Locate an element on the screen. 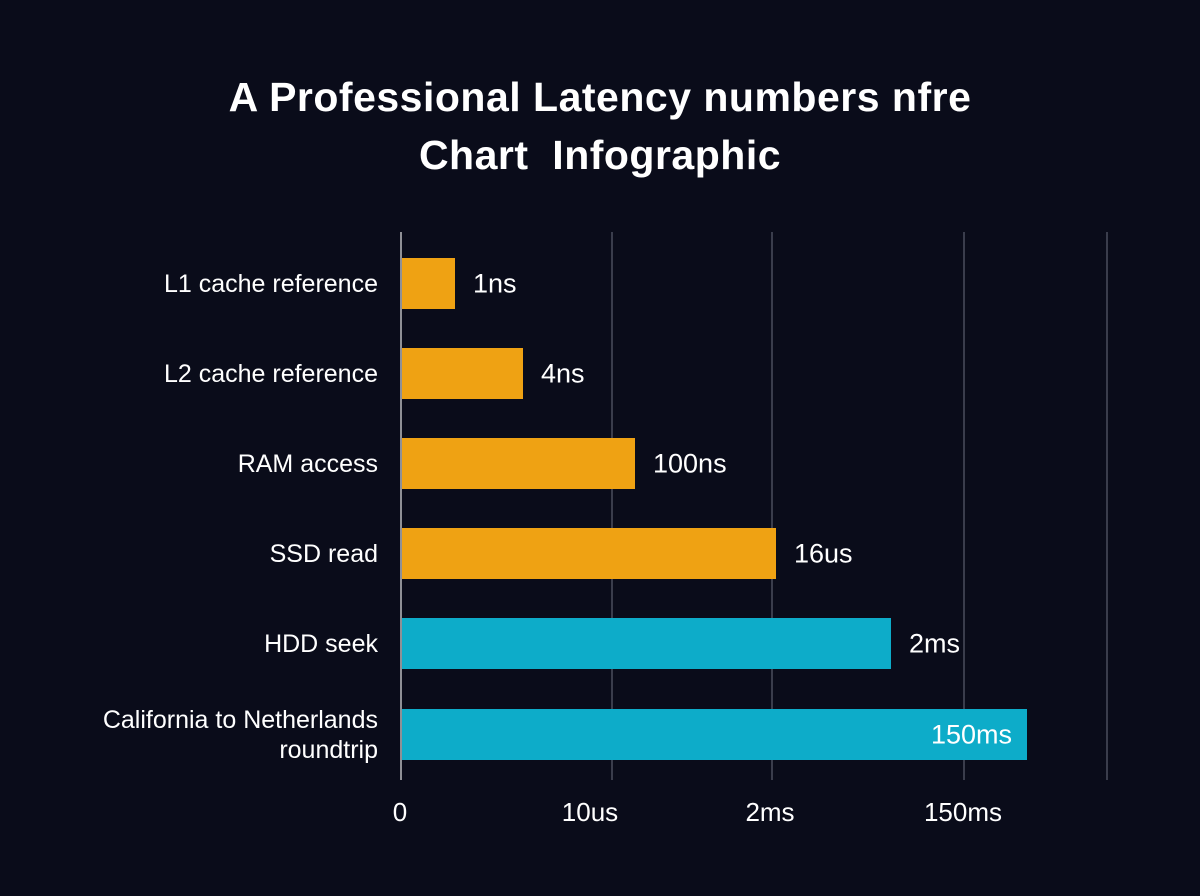 The image size is (1200, 896). y-axis-line is located at coordinates (401, 506).